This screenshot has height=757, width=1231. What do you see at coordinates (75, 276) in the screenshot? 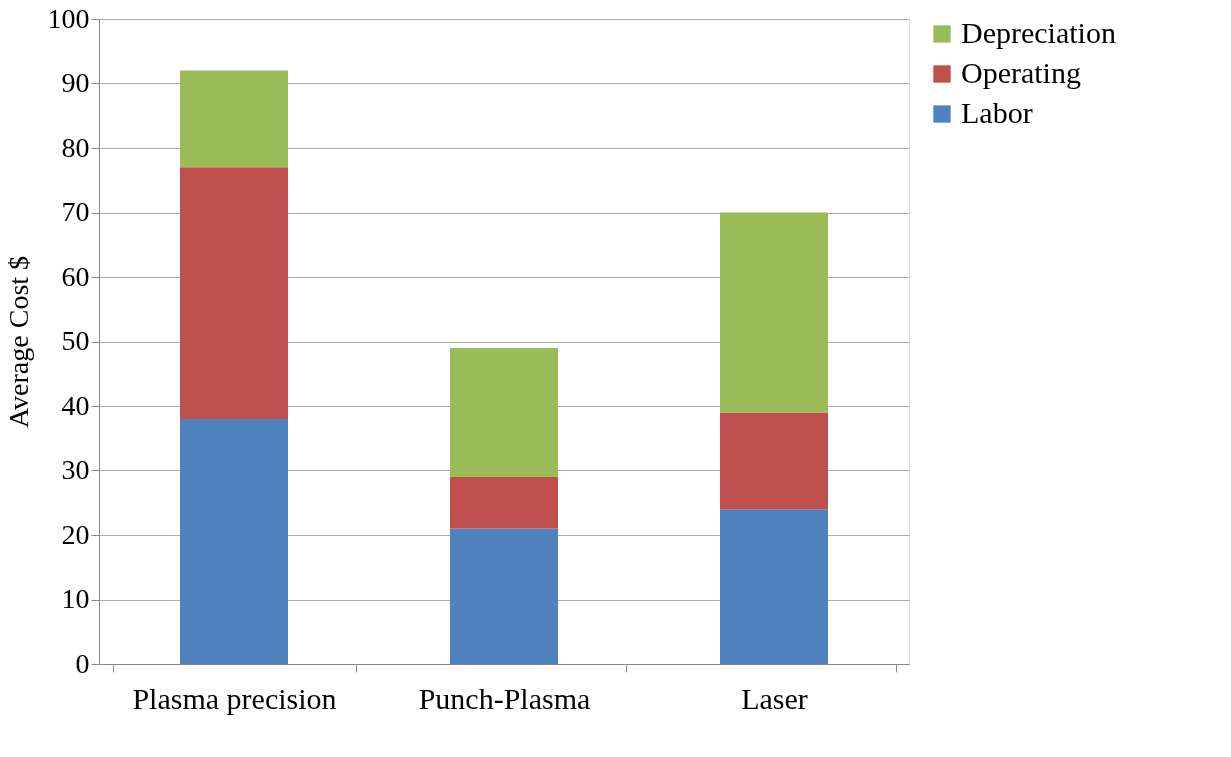
I see `y-tick-label: 60` at bounding box center [75, 276].